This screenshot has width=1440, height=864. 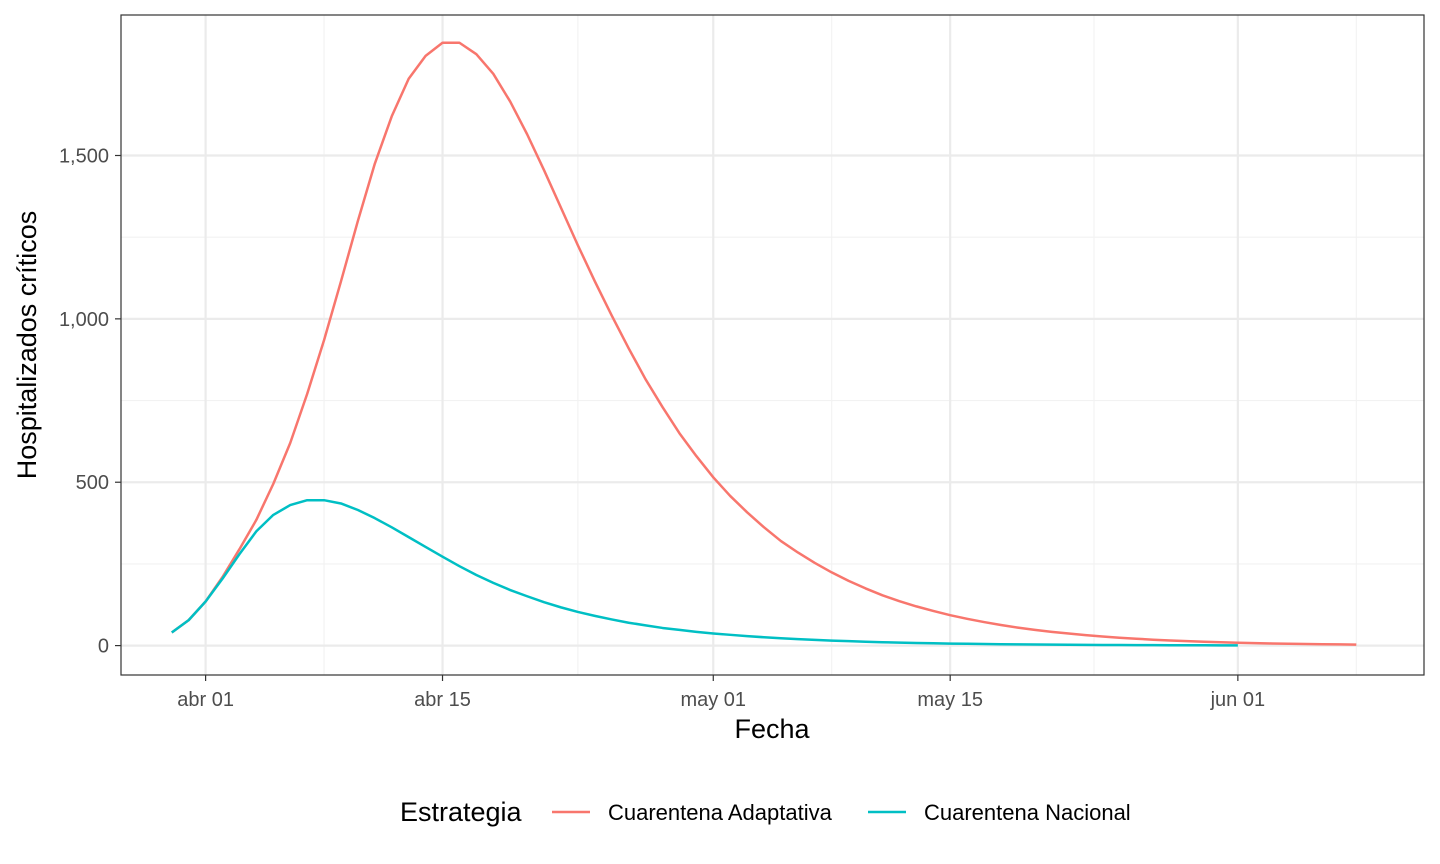 What do you see at coordinates (772, 729) in the screenshot?
I see `x-axis-title: Fecha` at bounding box center [772, 729].